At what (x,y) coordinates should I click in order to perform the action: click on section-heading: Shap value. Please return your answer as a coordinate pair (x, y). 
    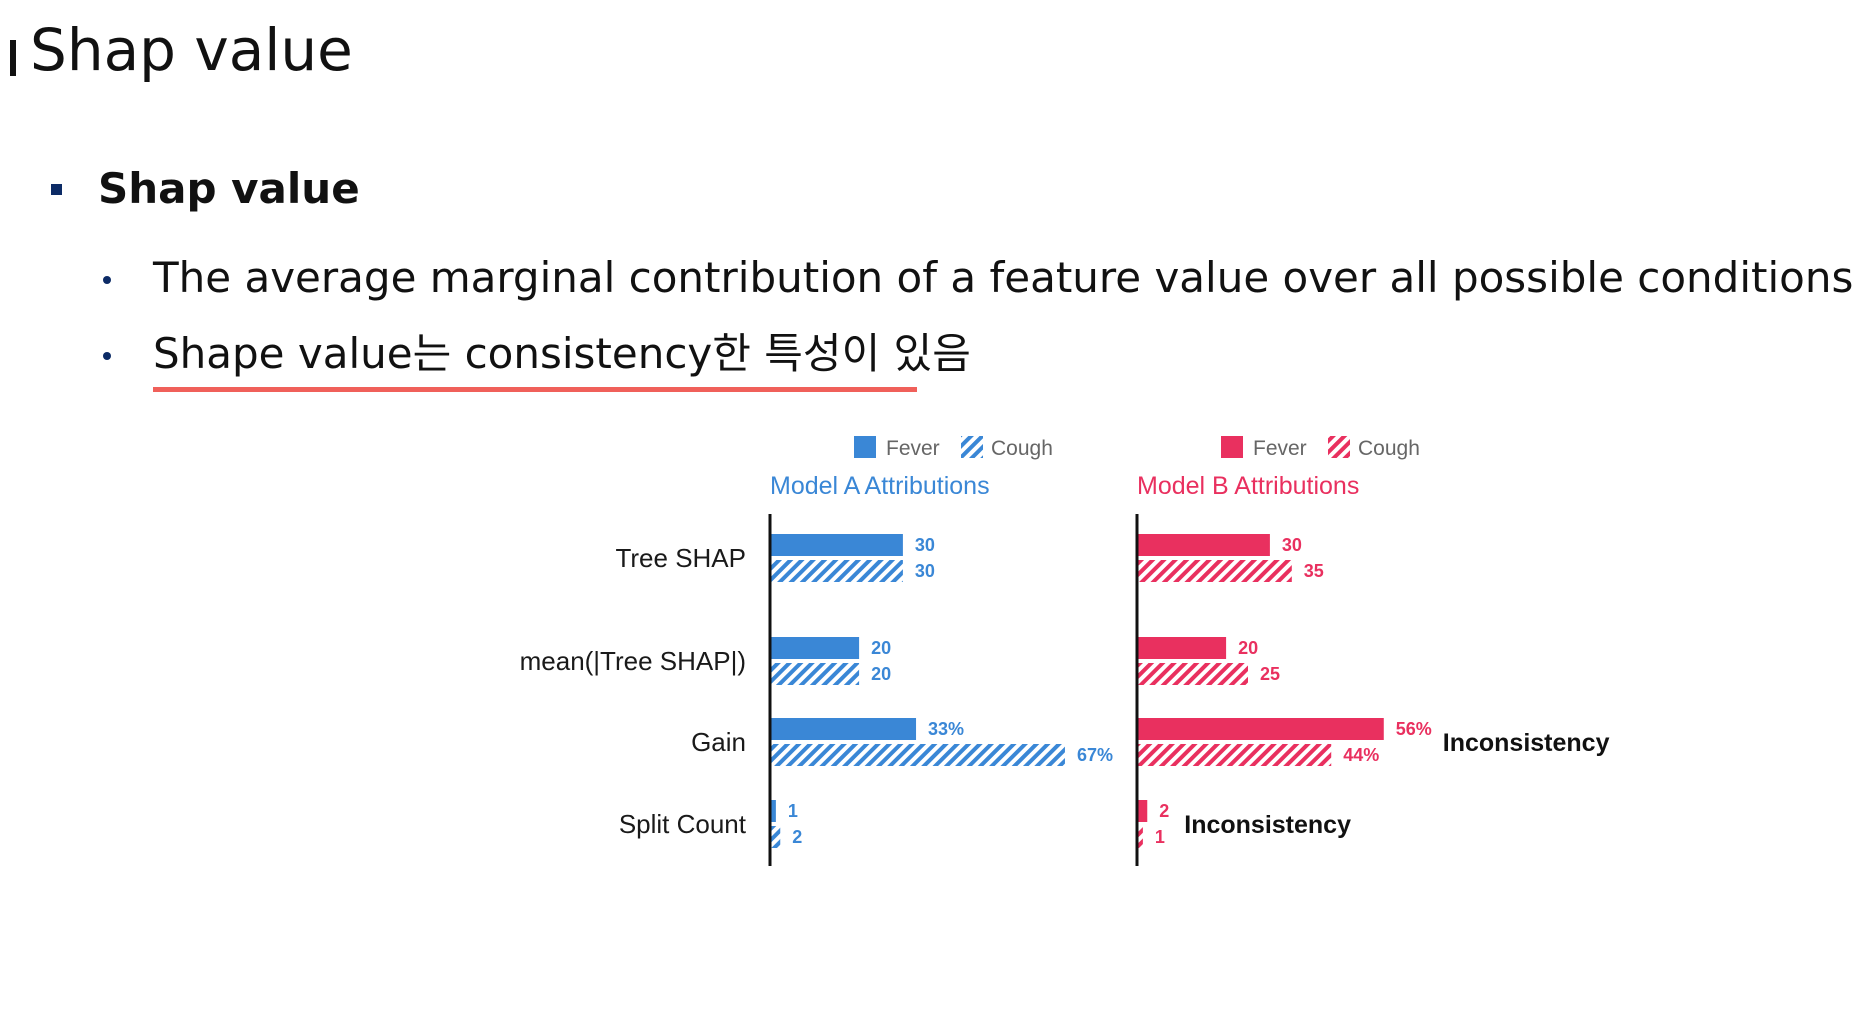
    Looking at the image, I should click on (229, 188).